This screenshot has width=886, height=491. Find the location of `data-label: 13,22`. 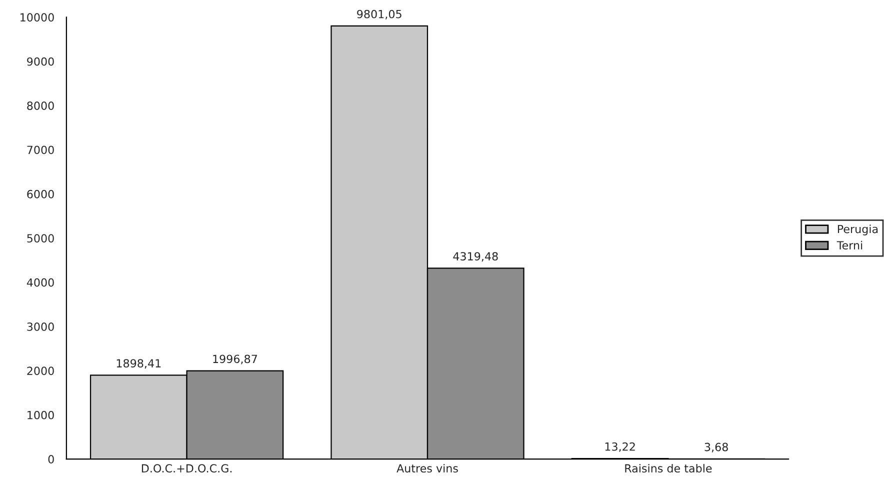

data-label: 13,22 is located at coordinates (620, 447).